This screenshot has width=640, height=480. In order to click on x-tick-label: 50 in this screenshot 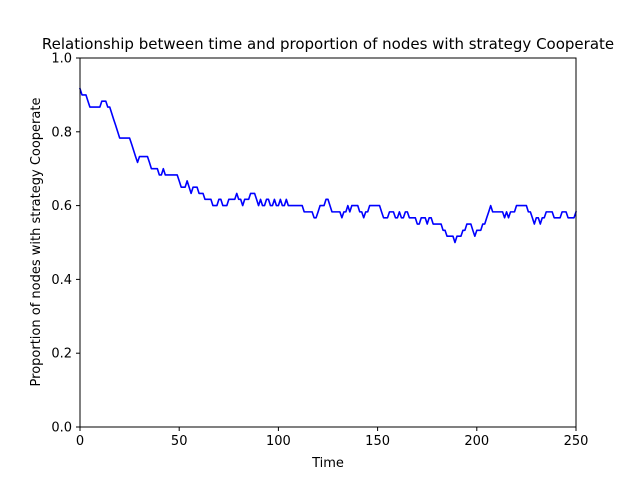, I will do `click(179, 441)`.